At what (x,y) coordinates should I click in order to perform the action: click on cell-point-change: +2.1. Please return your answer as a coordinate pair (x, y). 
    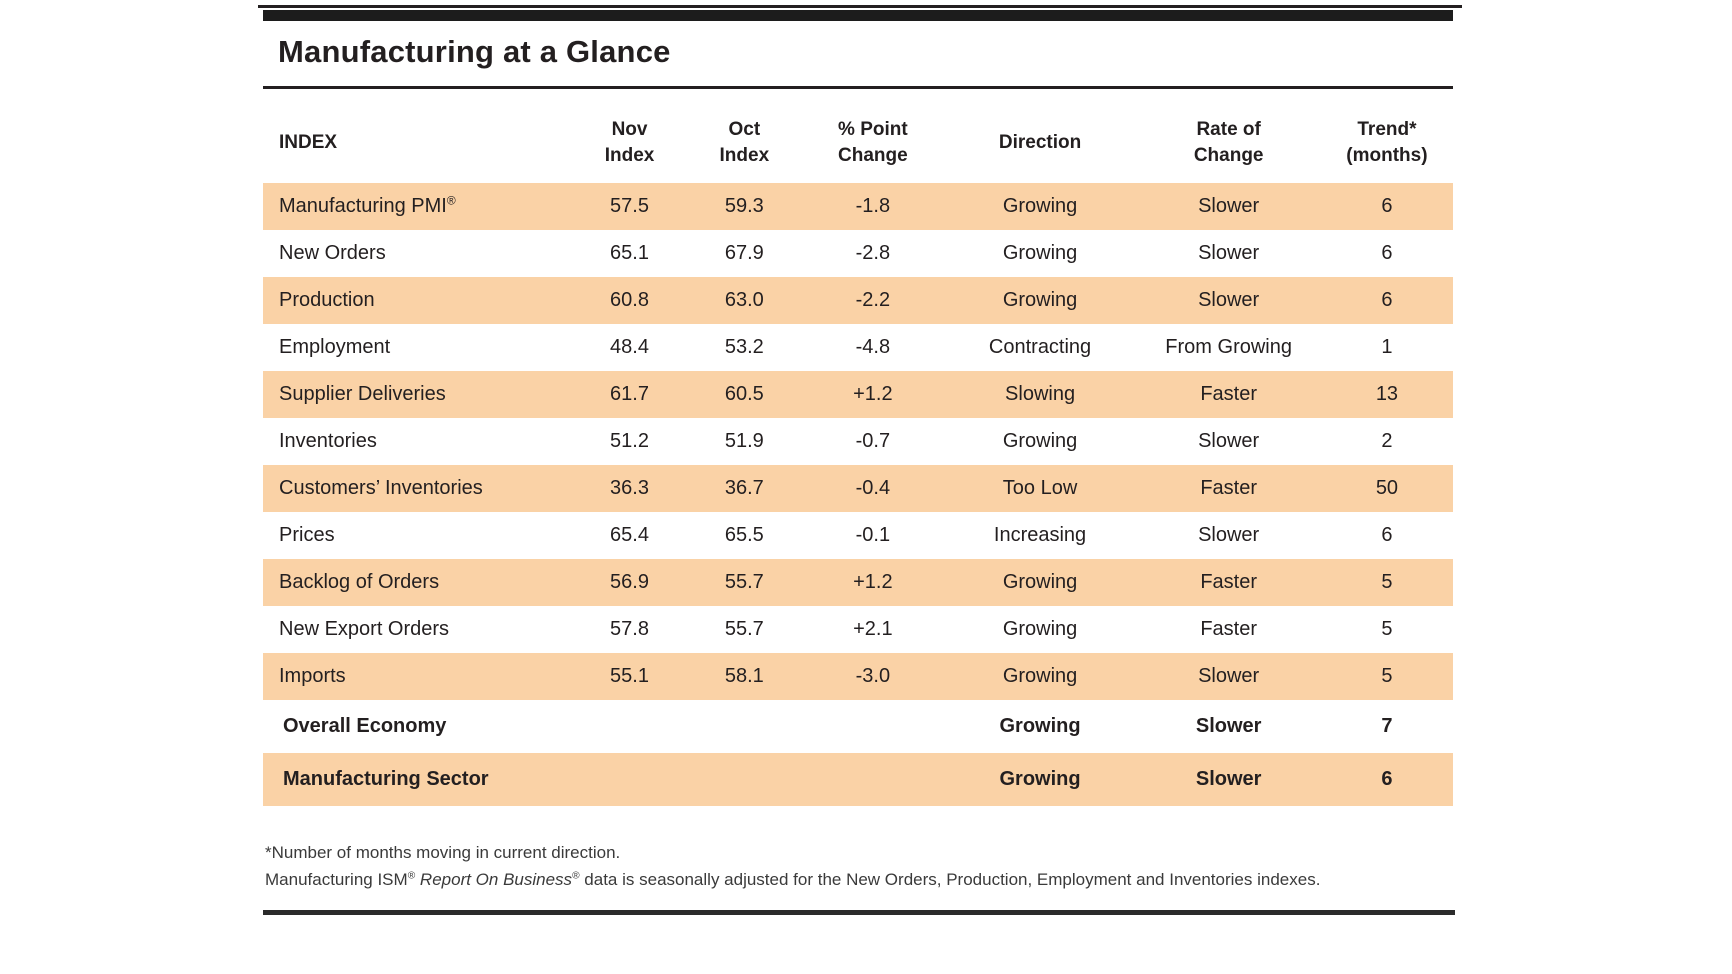
    Looking at the image, I should click on (873, 629).